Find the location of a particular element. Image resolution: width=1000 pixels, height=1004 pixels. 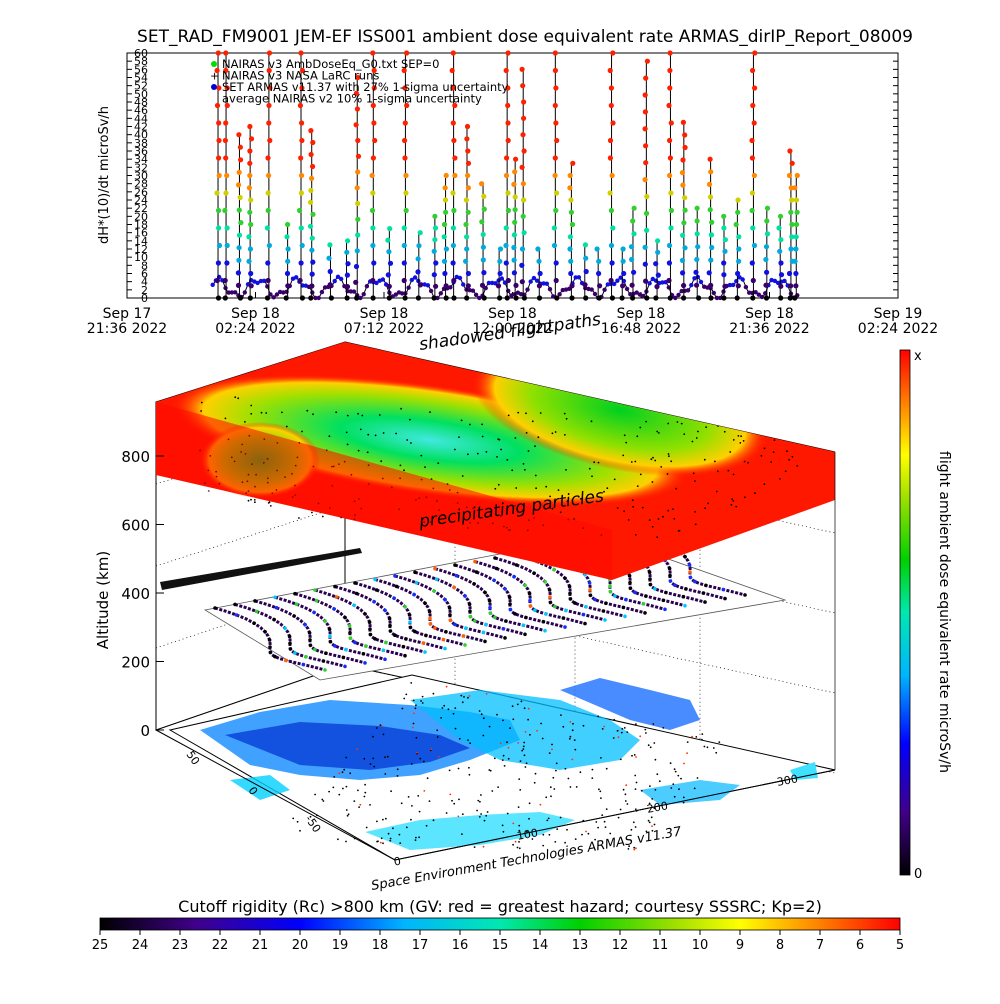

z-tick-label: 200 is located at coordinates (135, 663).